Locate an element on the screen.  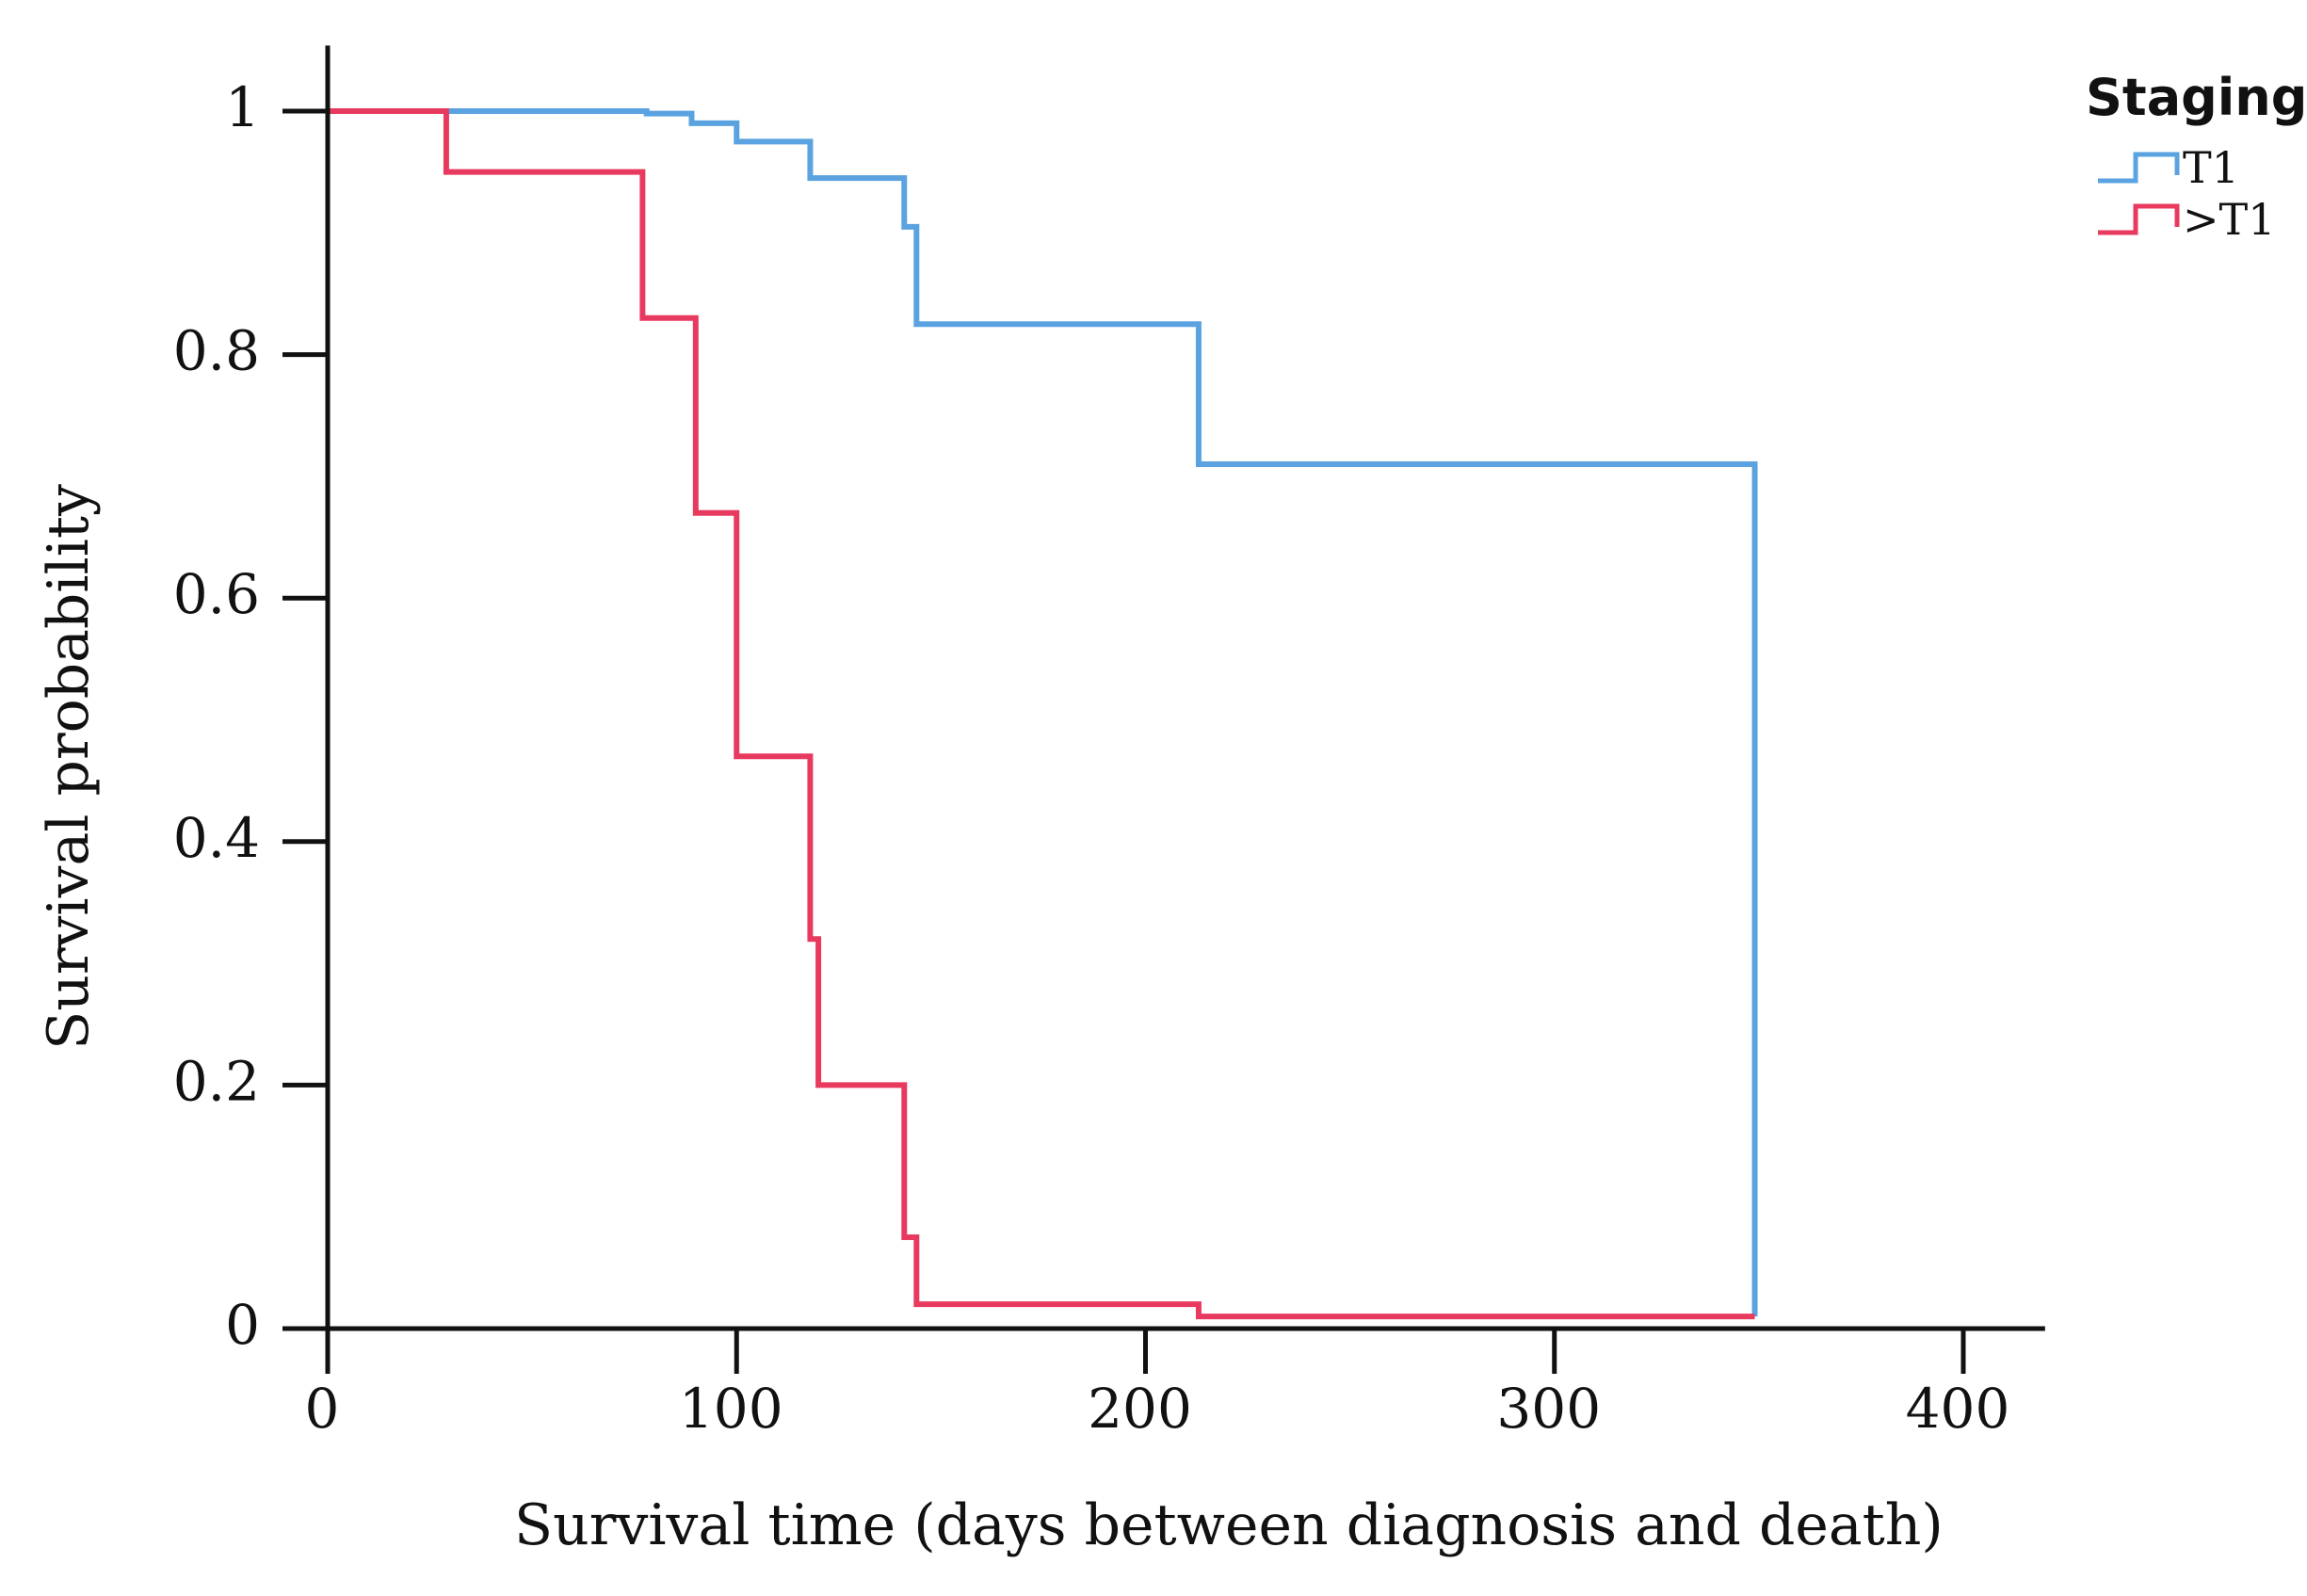
x-axis-ticks: 0 100 200 300 400 is located at coordinates (1157, 1385).